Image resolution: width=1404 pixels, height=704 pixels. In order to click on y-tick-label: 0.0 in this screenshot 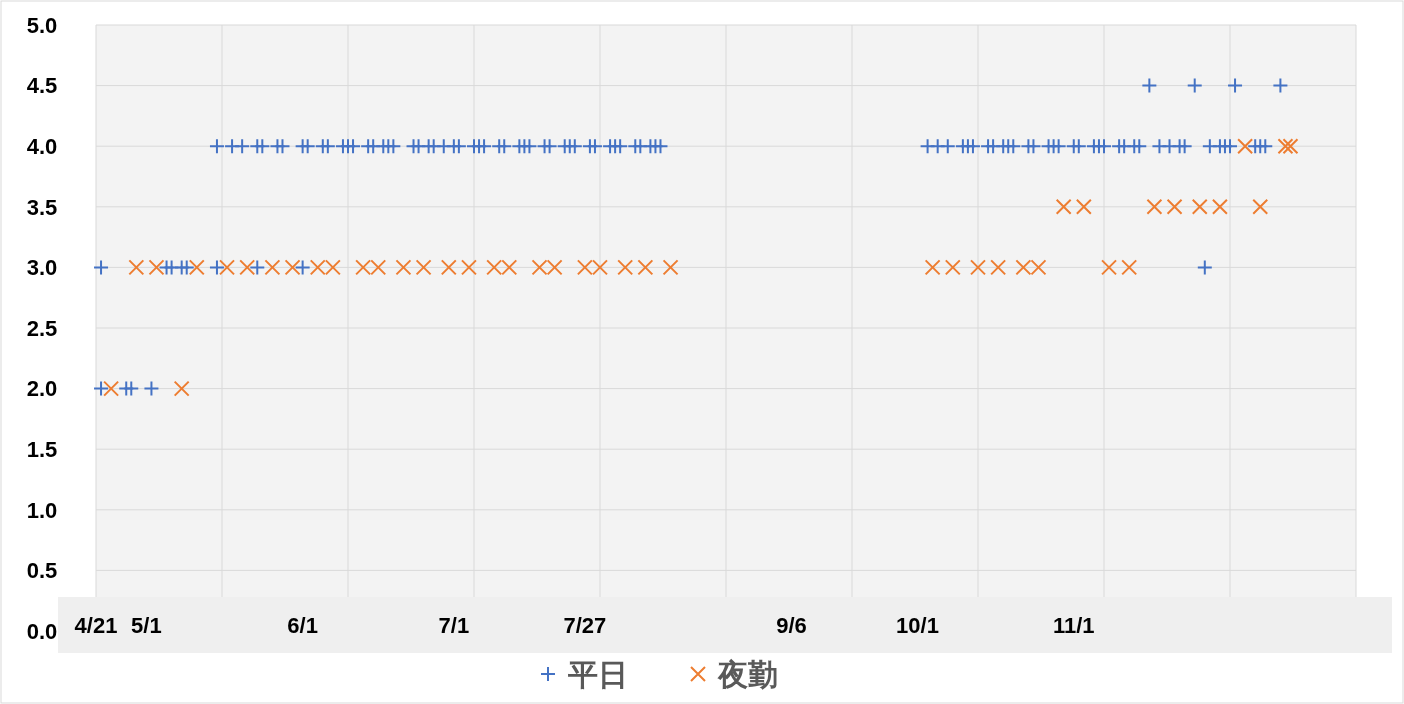, I will do `click(42, 631)`.